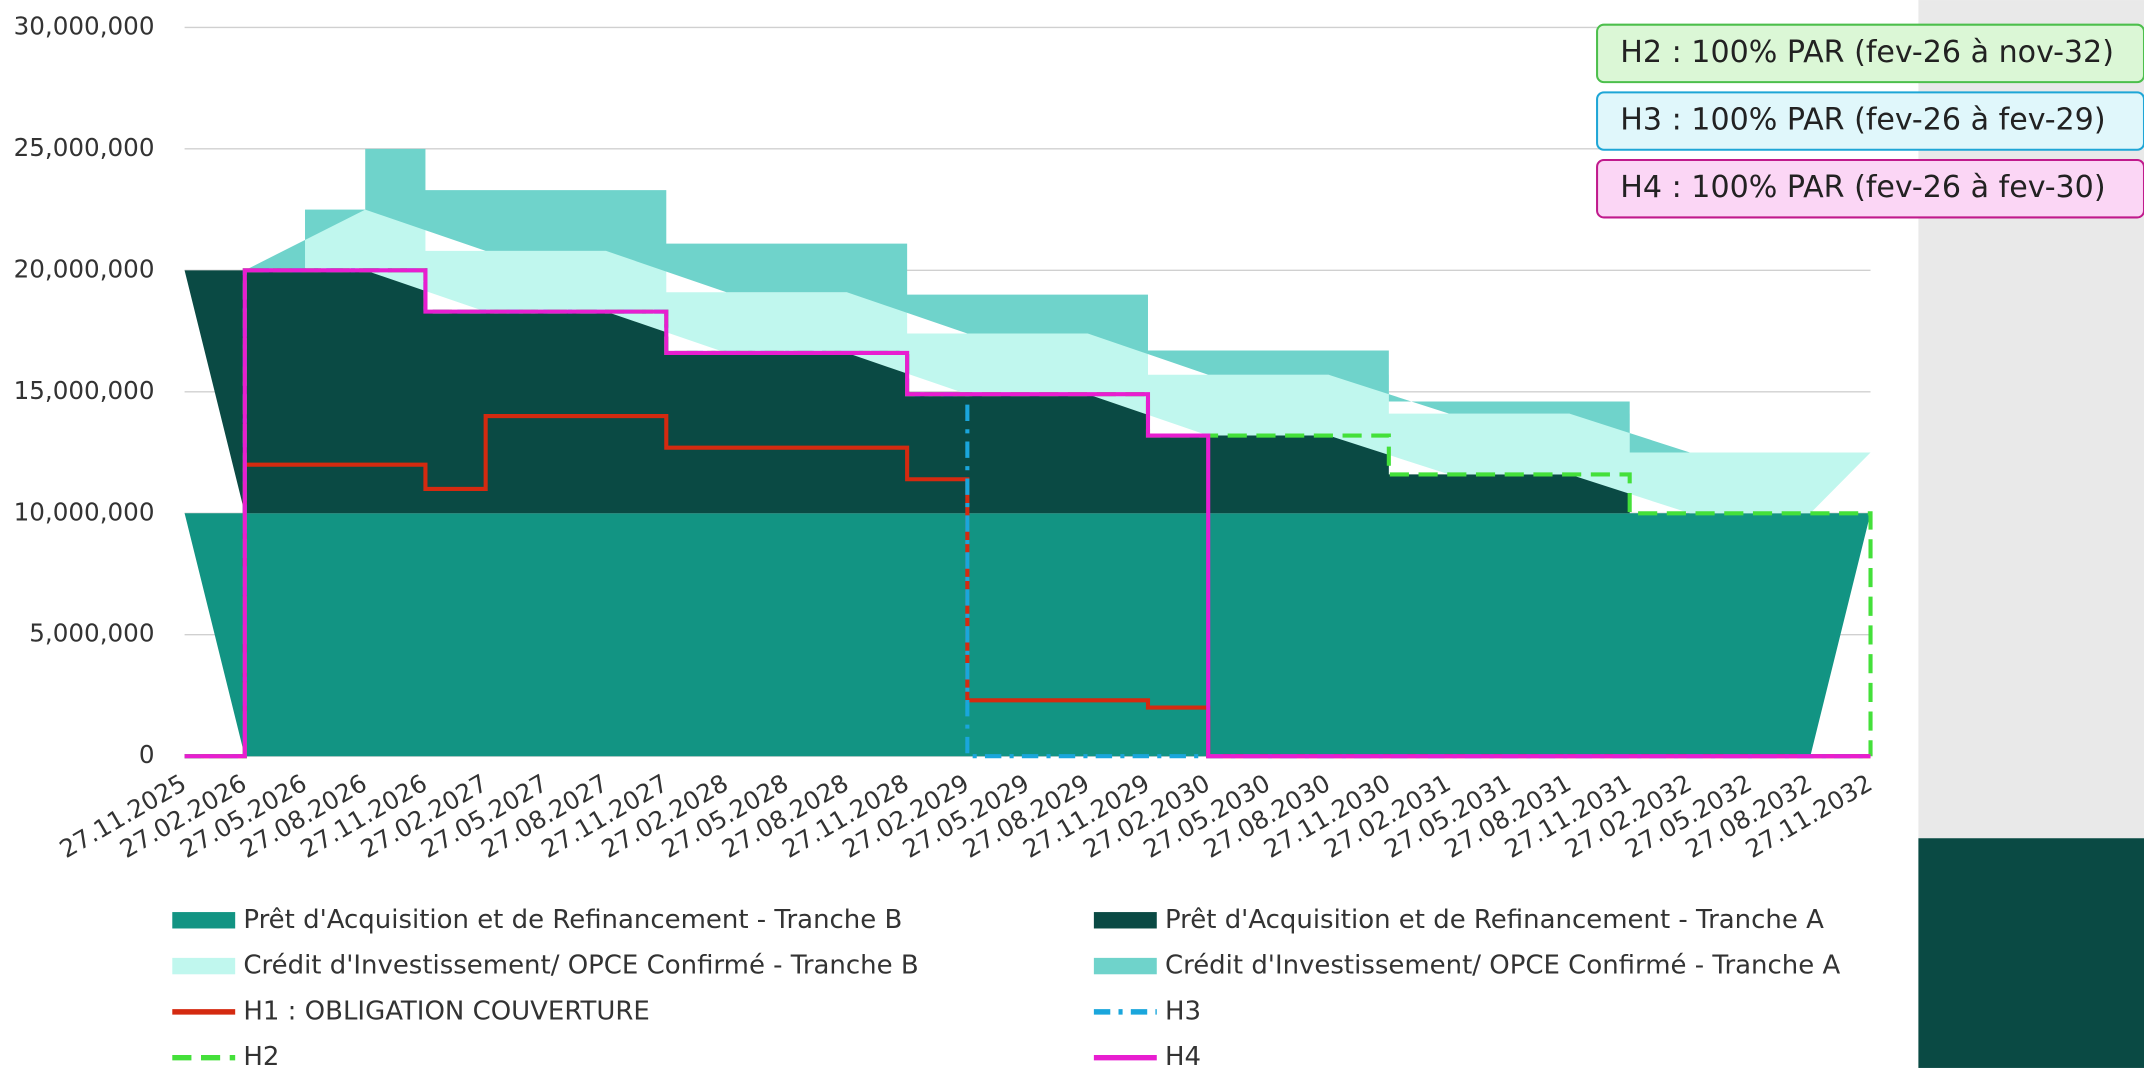 The width and height of the screenshot is (2144, 1068). Describe the element at coordinates (1862, 187) in the screenshot. I see `annotation-text: H4 : 100% PAR (fev-26 à fev-30)` at that location.